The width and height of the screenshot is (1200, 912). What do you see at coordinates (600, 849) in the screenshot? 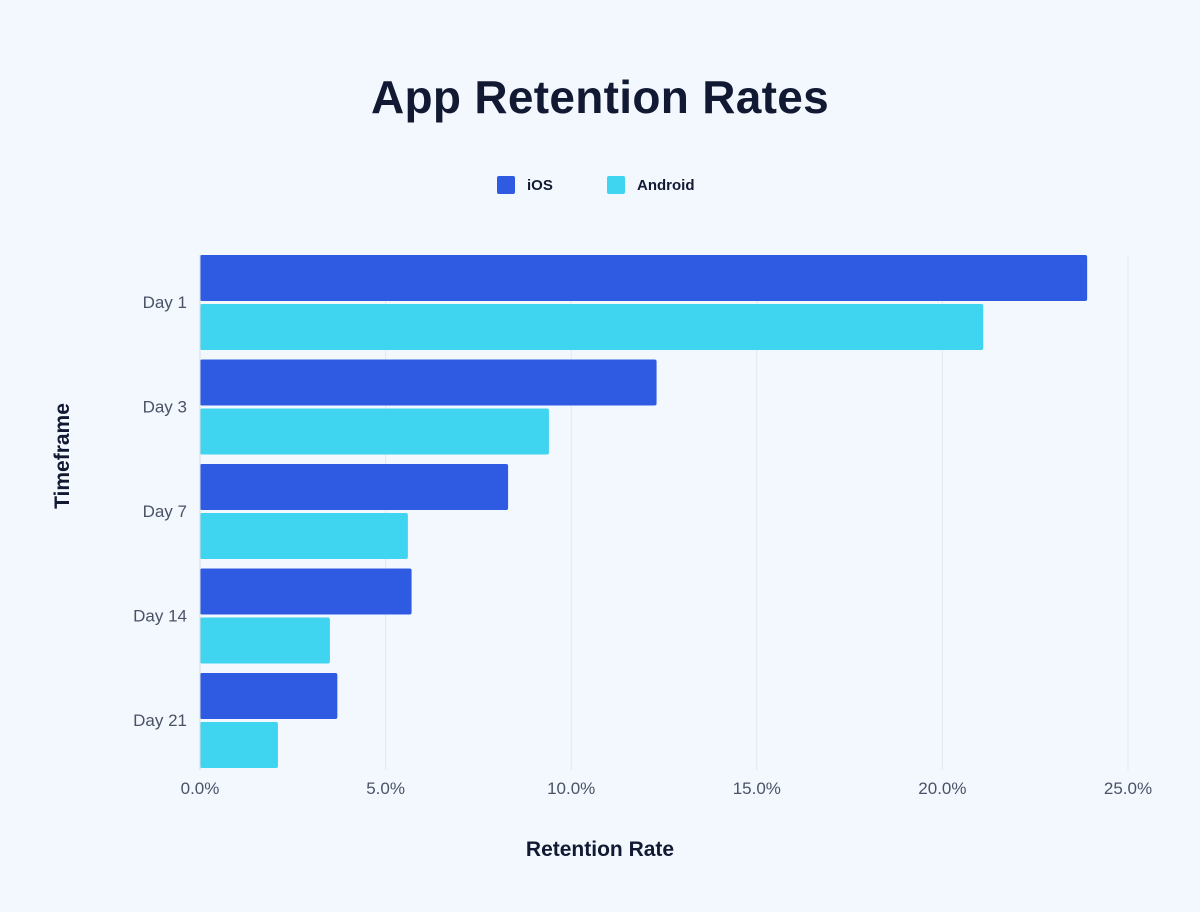
I see `x-axis-title: Retention Rate` at bounding box center [600, 849].